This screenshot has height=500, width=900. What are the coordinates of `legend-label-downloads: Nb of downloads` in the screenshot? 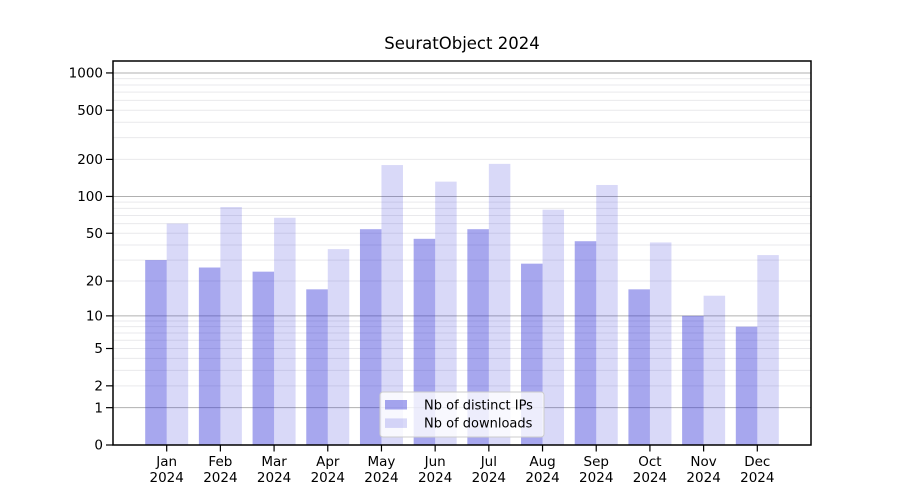 It's located at (478, 424).